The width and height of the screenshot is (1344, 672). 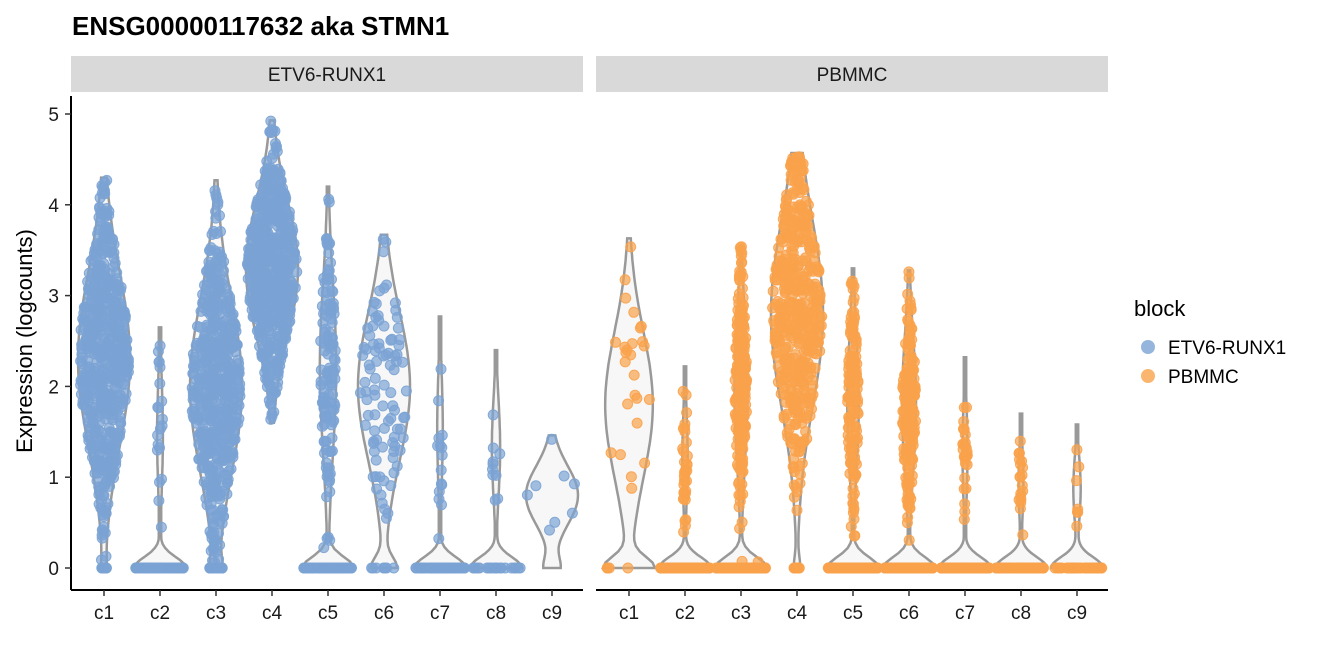 I want to click on points-etv6-runx1-c4, so click(x=272, y=270).